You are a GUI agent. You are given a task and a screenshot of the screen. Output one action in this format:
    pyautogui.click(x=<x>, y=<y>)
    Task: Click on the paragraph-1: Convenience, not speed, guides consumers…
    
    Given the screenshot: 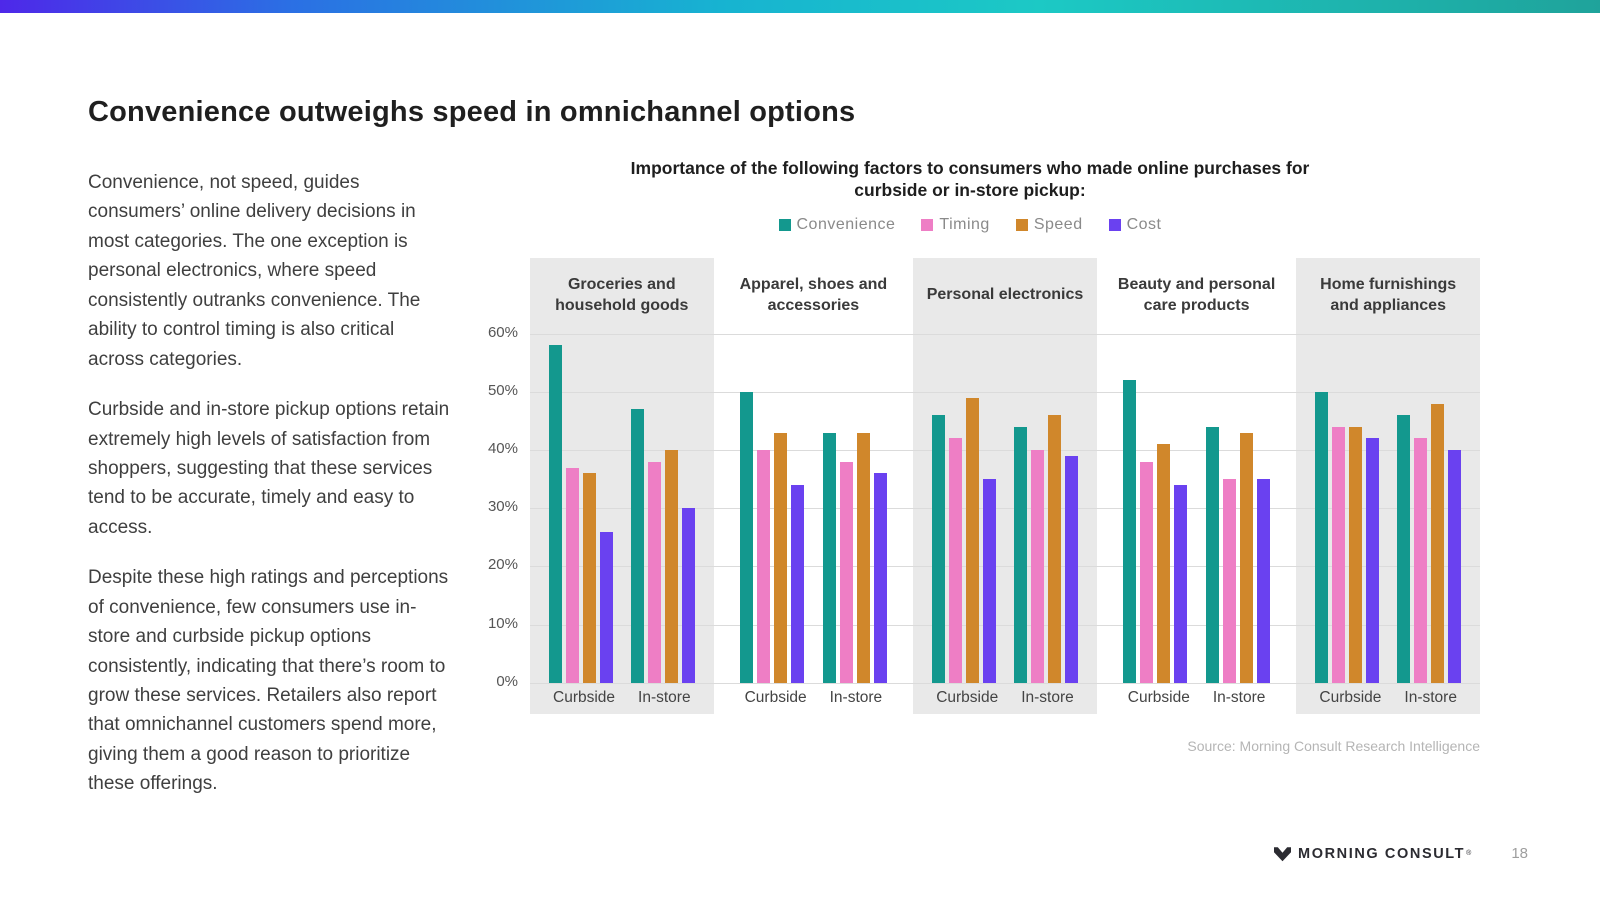 What is the action you would take?
    pyautogui.click(x=254, y=271)
    